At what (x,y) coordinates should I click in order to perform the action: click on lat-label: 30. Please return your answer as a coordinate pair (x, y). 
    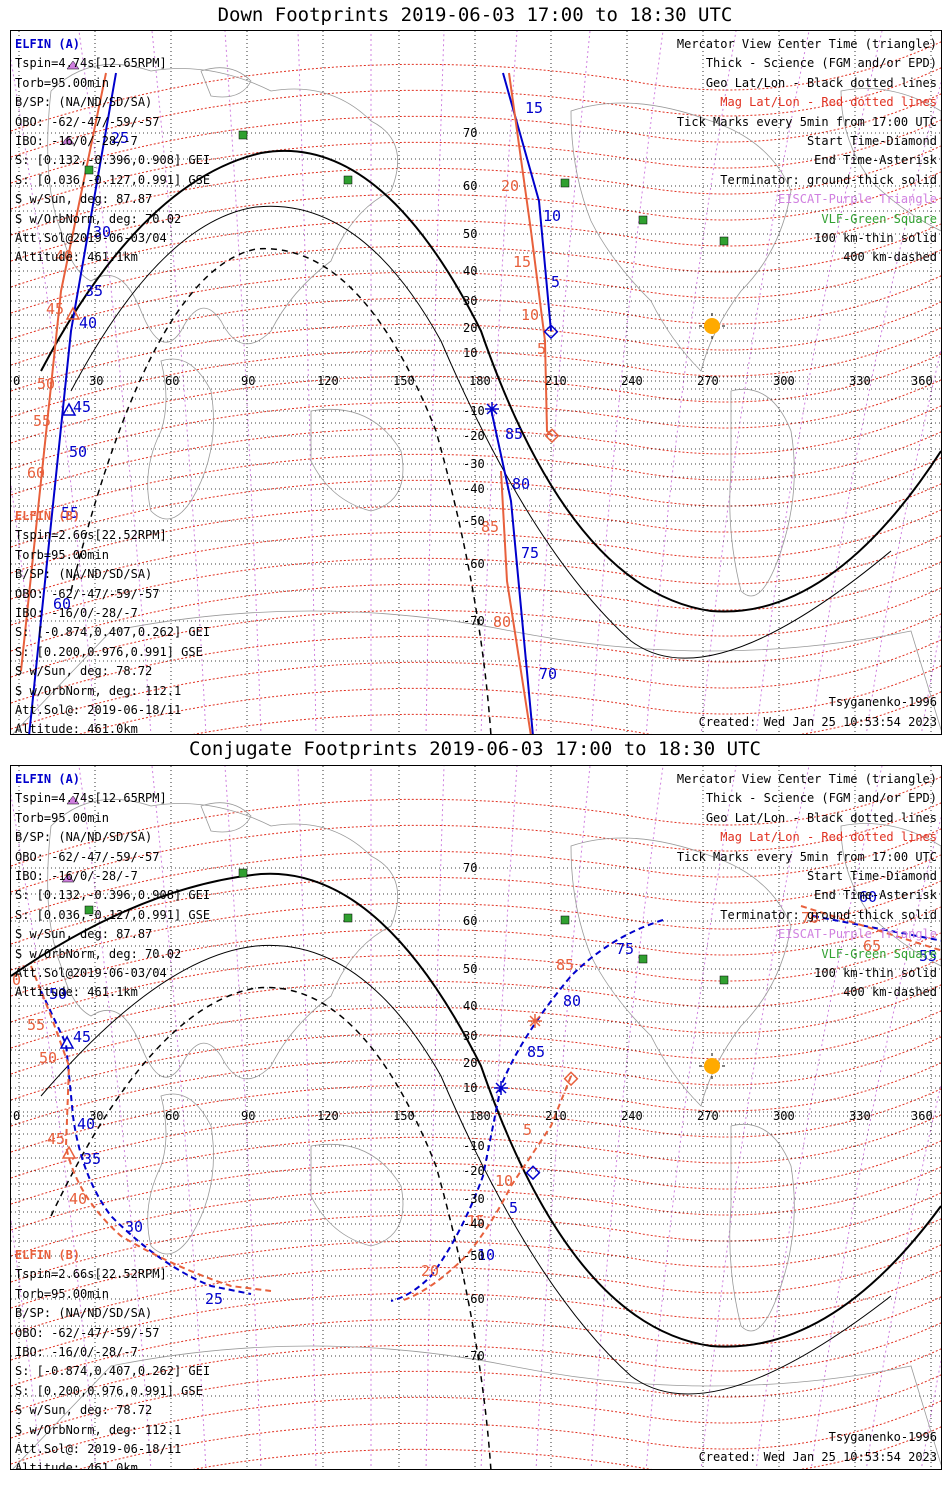
    Looking at the image, I should click on (470, 1036).